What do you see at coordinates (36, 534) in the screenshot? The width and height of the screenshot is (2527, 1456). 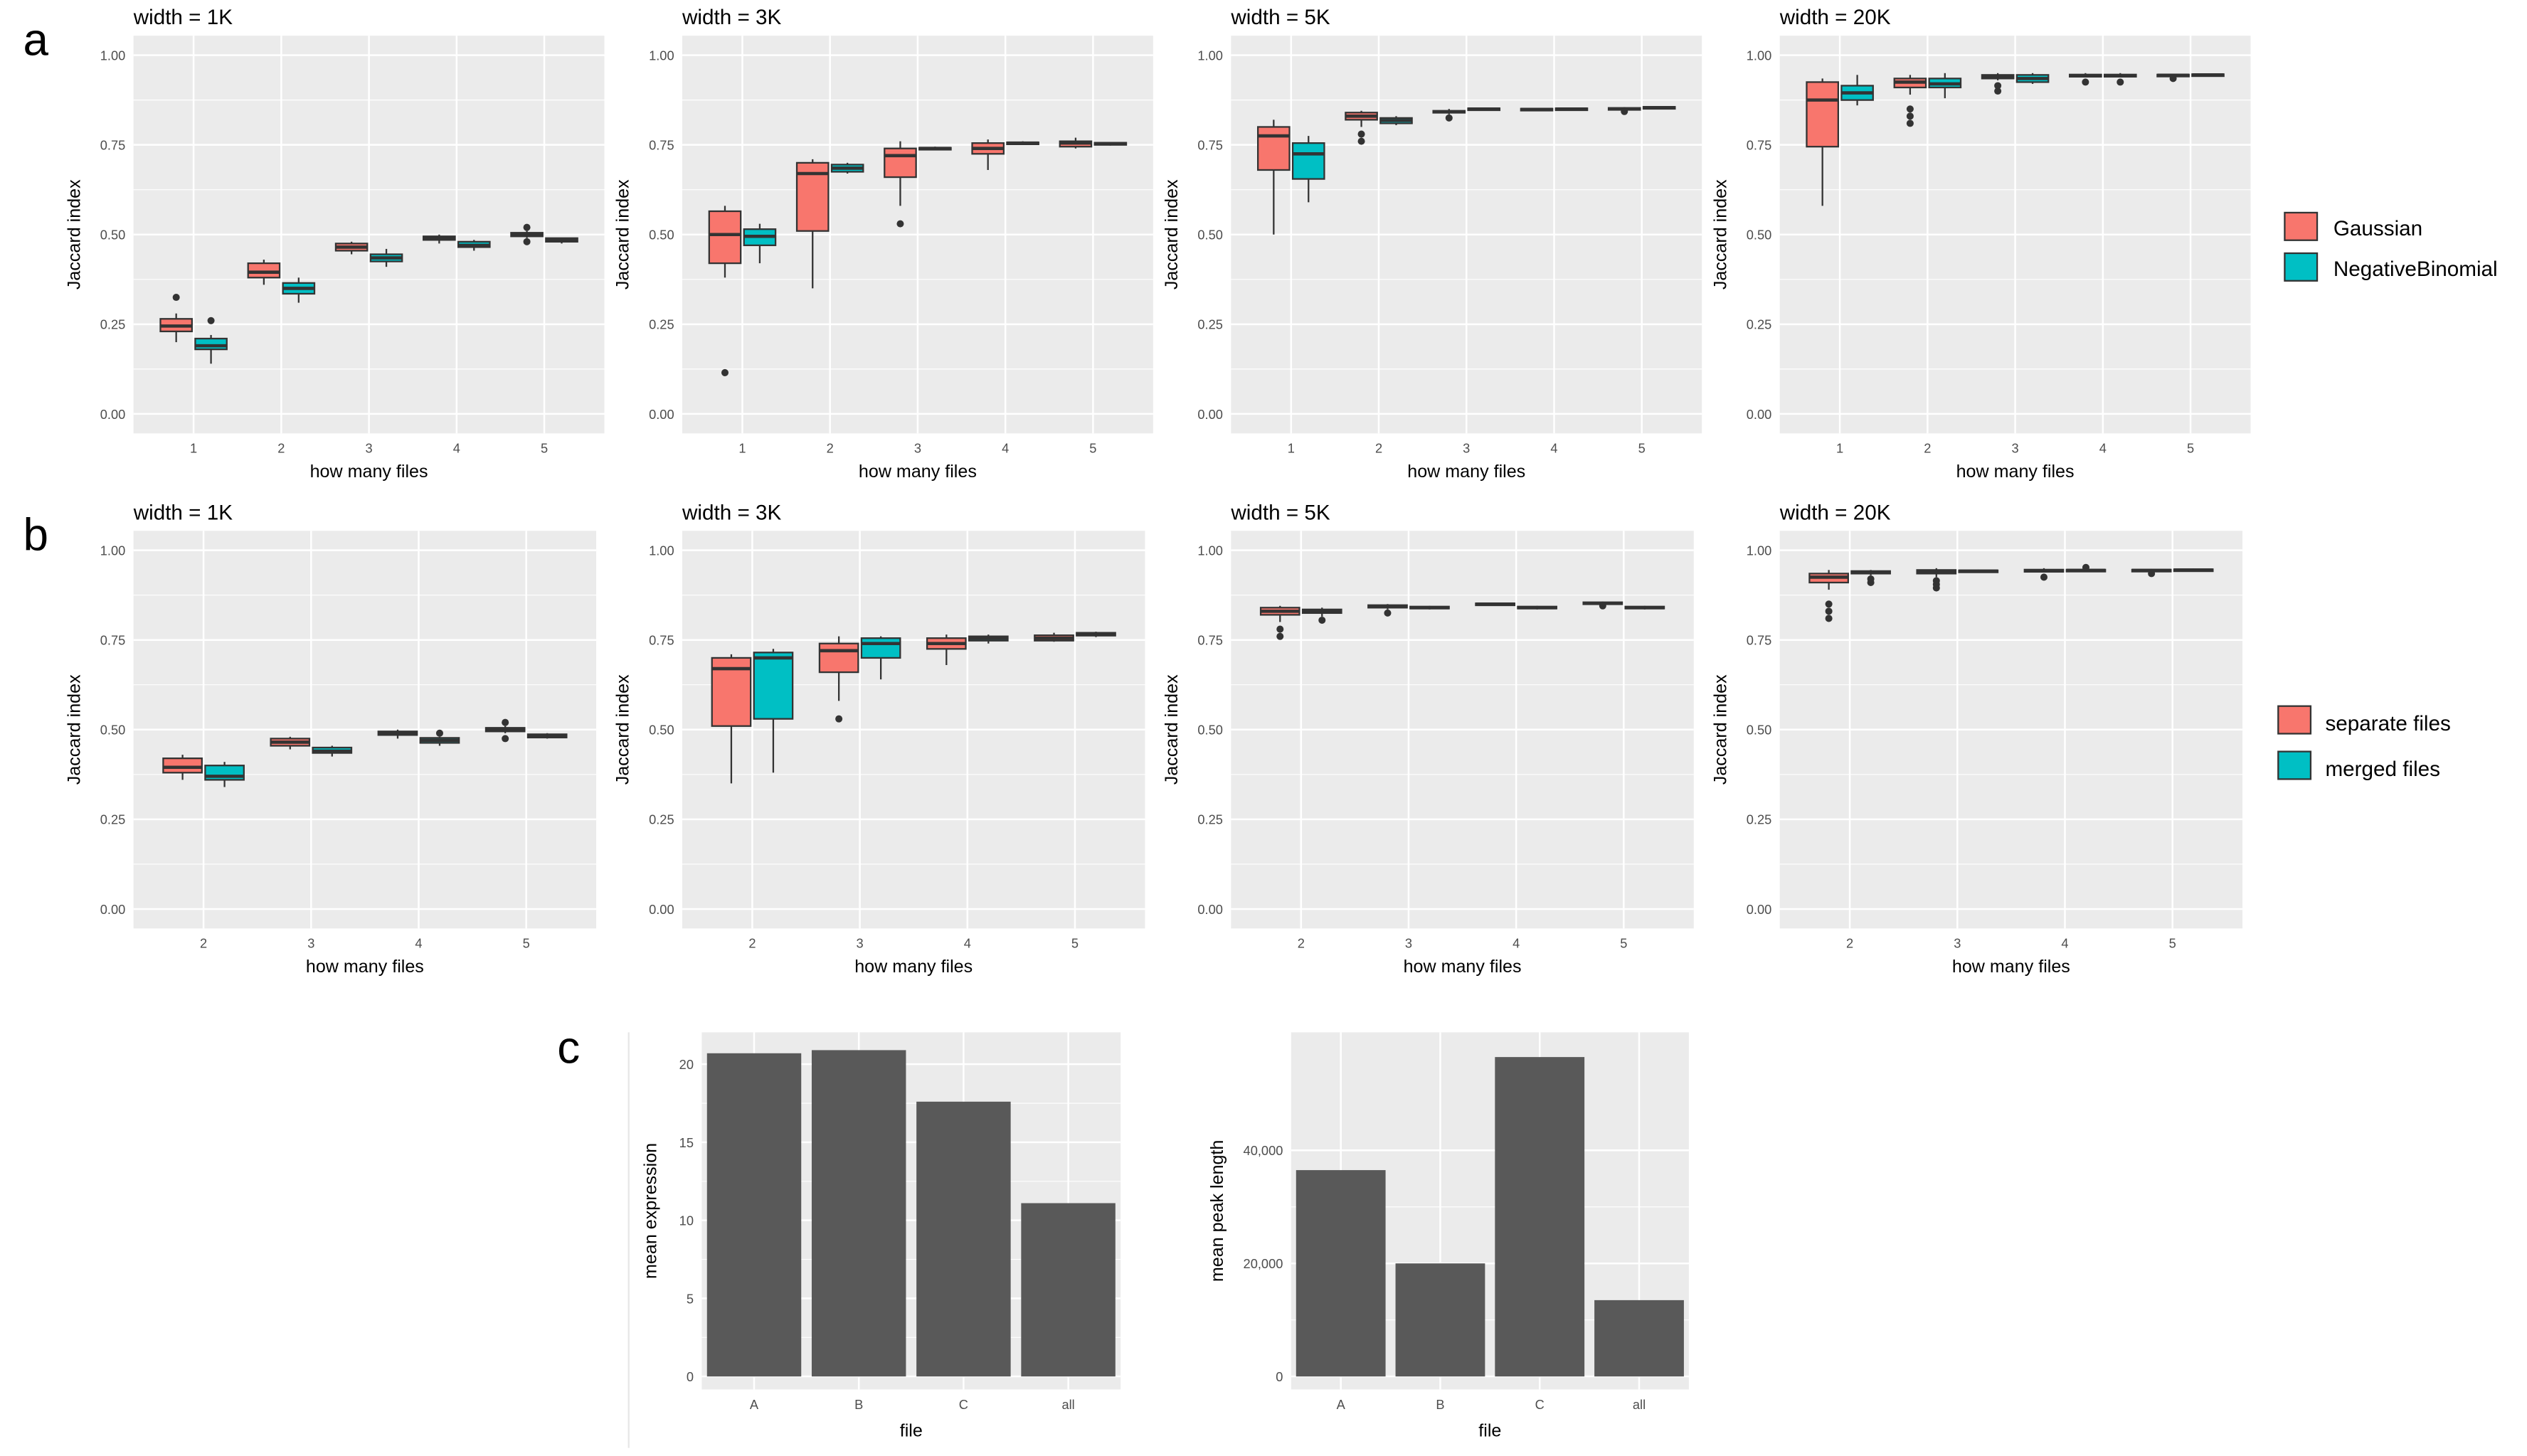 I see `panel-label-b: b` at bounding box center [36, 534].